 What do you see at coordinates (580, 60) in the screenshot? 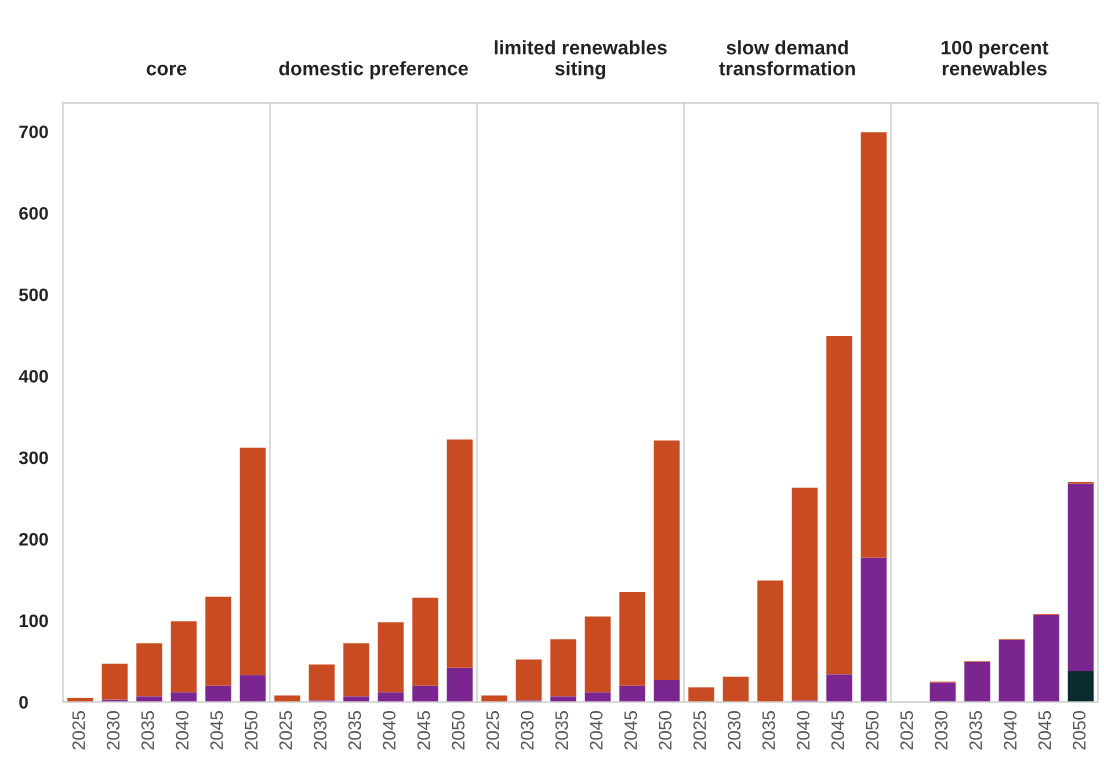
I see `chart-title: limited renewables siting` at bounding box center [580, 60].